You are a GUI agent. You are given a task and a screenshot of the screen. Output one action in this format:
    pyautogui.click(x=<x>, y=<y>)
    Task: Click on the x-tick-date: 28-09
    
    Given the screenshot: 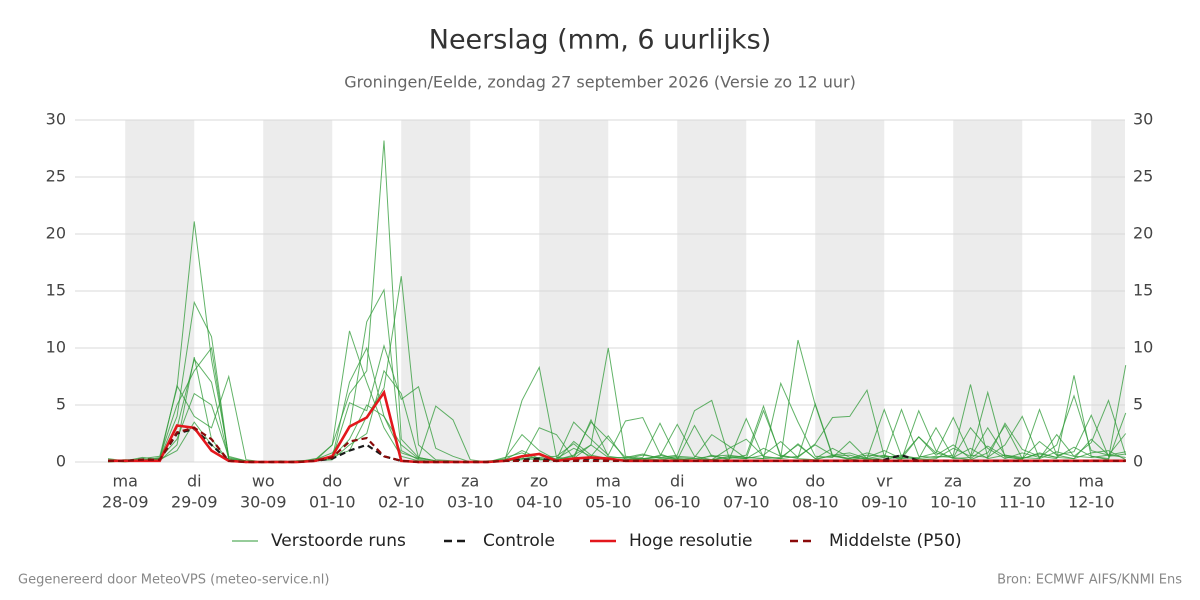 What is the action you would take?
    pyautogui.click(x=125, y=502)
    